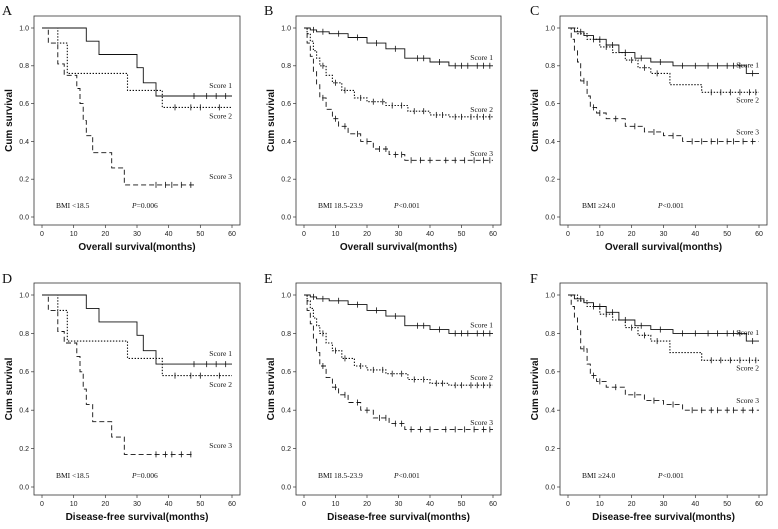 The image size is (778, 529). Describe the element at coordinates (7, 11) in the screenshot. I see `panel-letter: A` at that location.